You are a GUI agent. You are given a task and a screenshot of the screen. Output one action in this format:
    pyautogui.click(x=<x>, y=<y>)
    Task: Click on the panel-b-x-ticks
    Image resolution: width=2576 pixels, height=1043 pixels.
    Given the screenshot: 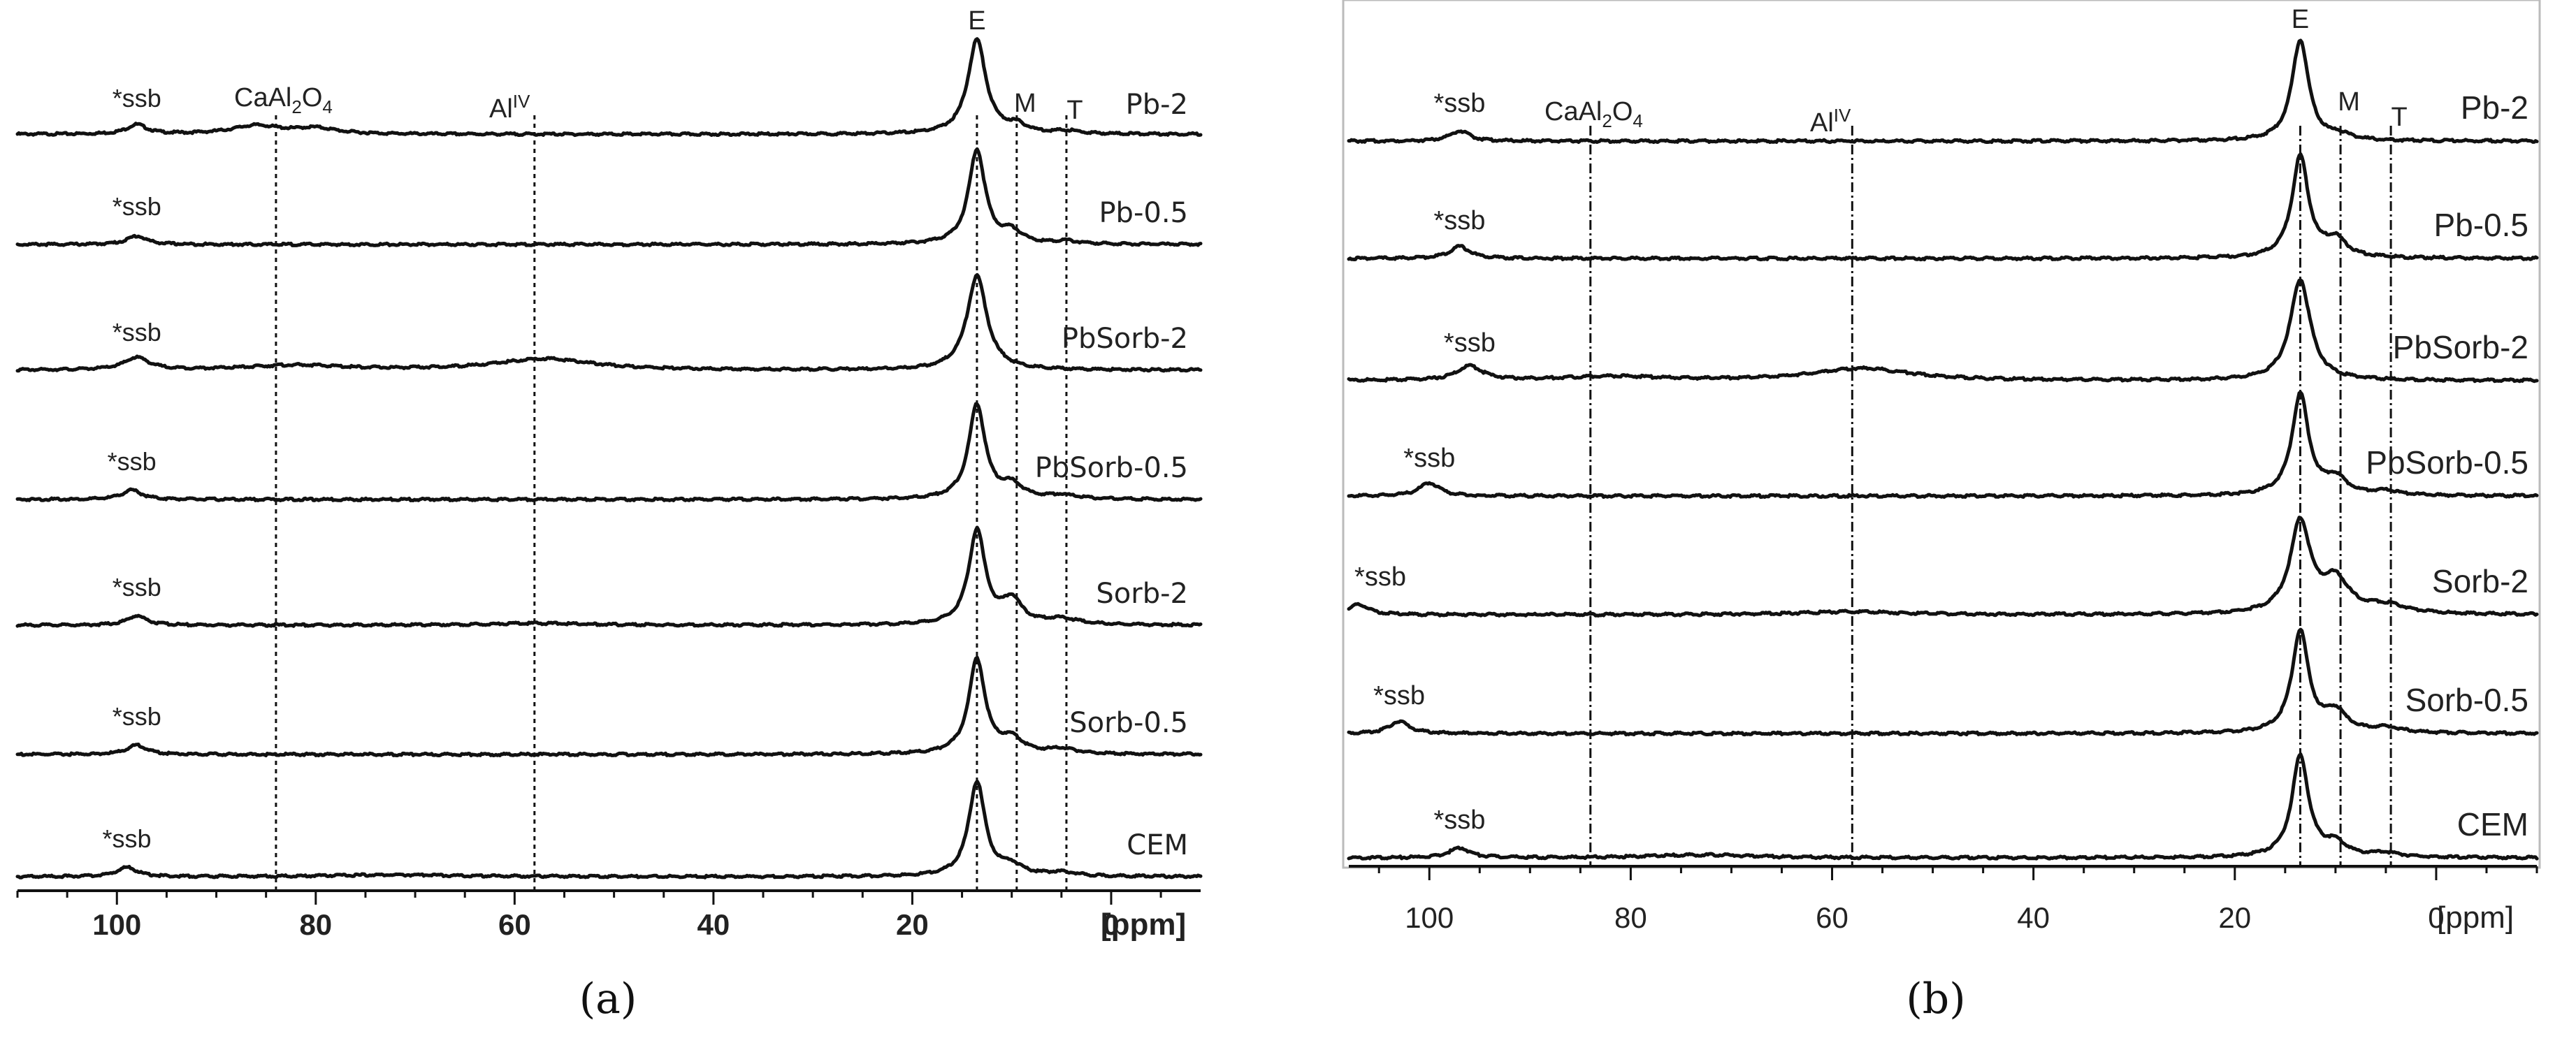 What is the action you would take?
    pyautogui.click(x=1958, y=873)
    